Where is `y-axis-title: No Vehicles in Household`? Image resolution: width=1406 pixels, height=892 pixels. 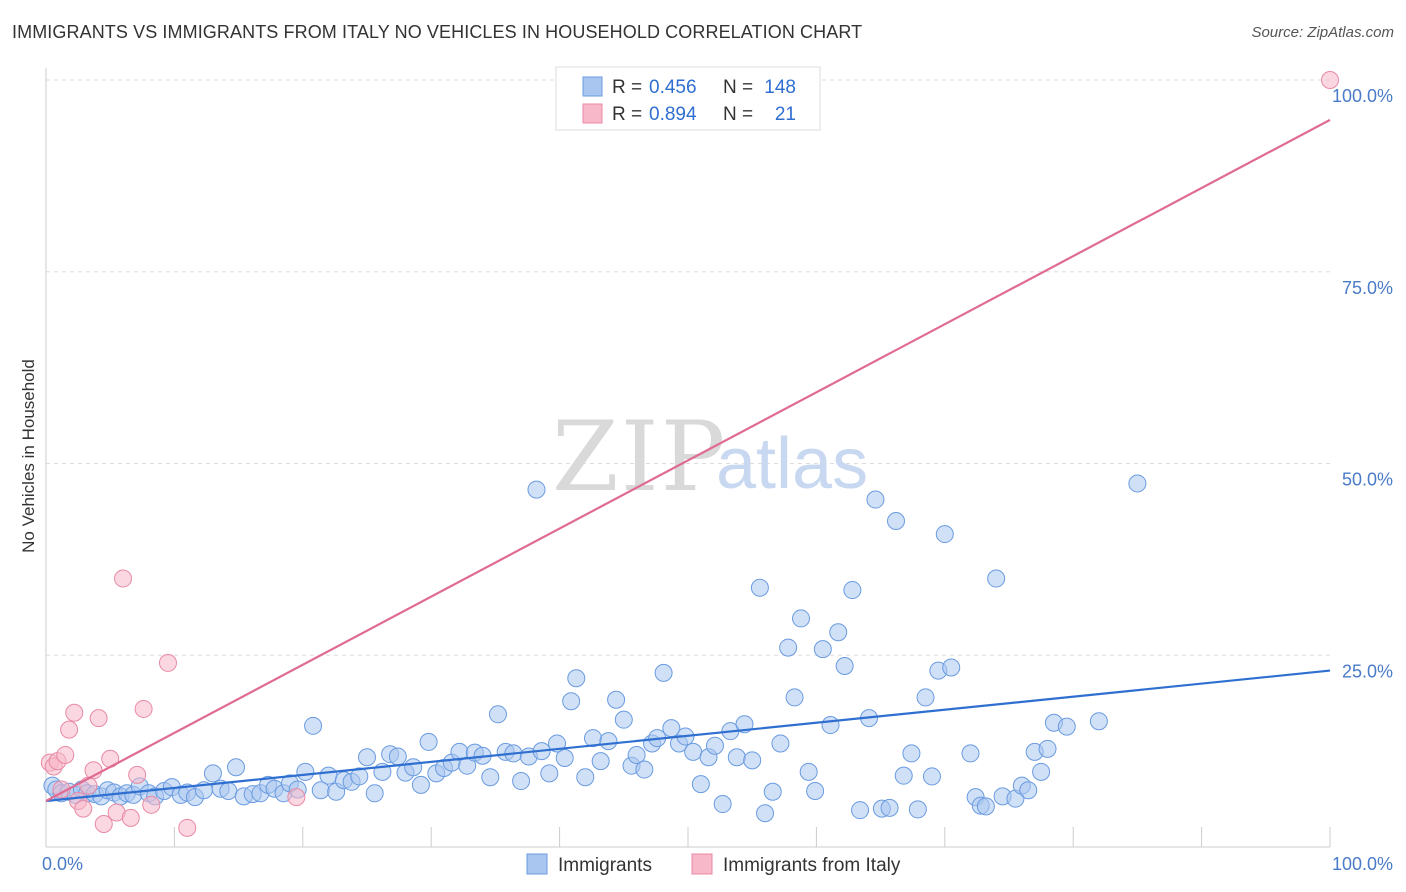
y-axis-title: No Vehicles in Household is located at coordinates (28, 456).